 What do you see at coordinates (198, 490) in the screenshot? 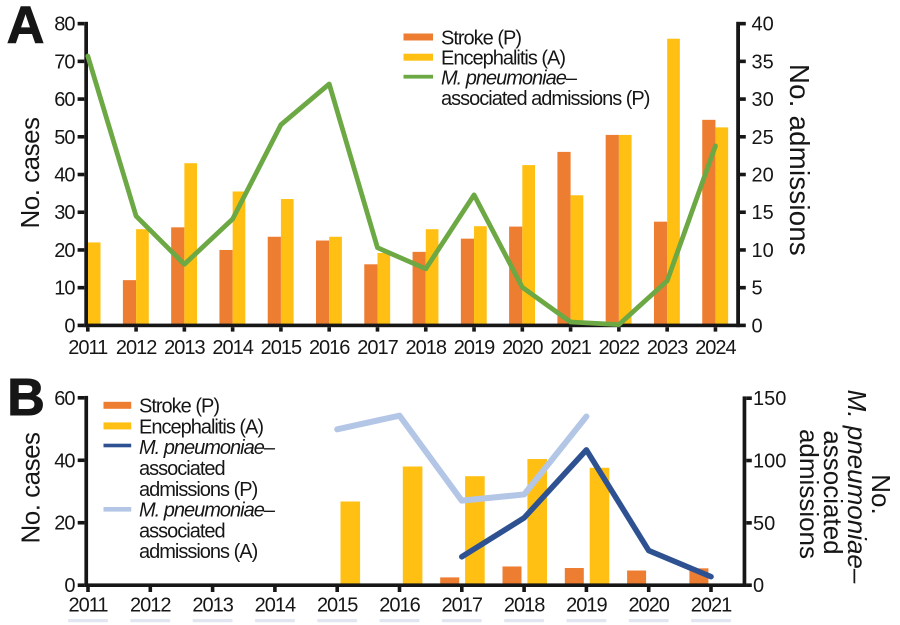
I see `svg-text: admissions (P)` at bounding box center [198, 490].